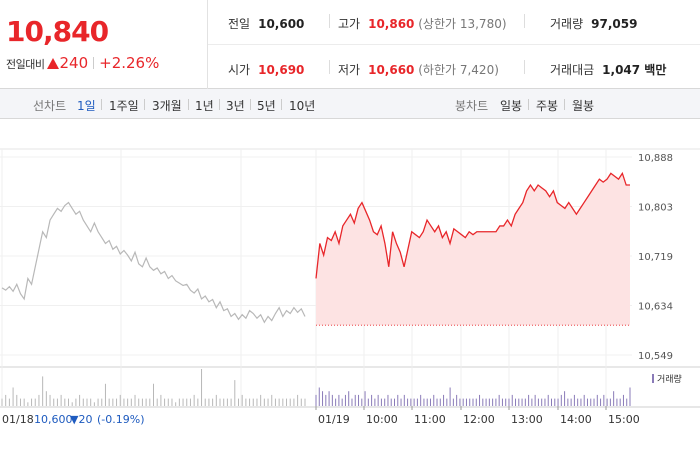 This screenshot has width=700, height=450. What do you see at coordinates (527, 419) in the screenshot?
I see `x-tick-label: 13:00` at bounding box center [527, 419].